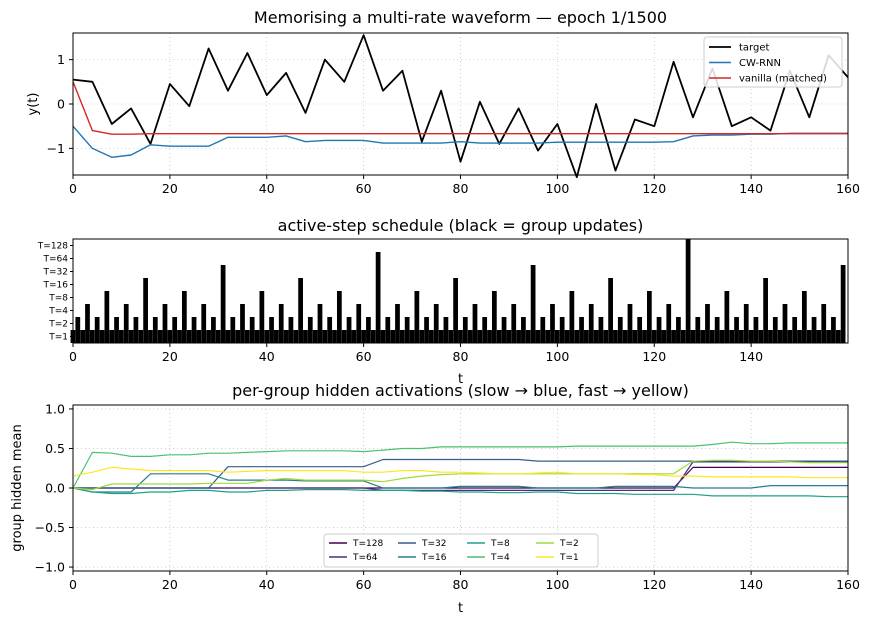 The width and height of the screenshot is (871, 624). What do you see at coordinates (267, 188) in the screenshot?
I see `x-tick-label: 40` at bounding box center [267, 188].